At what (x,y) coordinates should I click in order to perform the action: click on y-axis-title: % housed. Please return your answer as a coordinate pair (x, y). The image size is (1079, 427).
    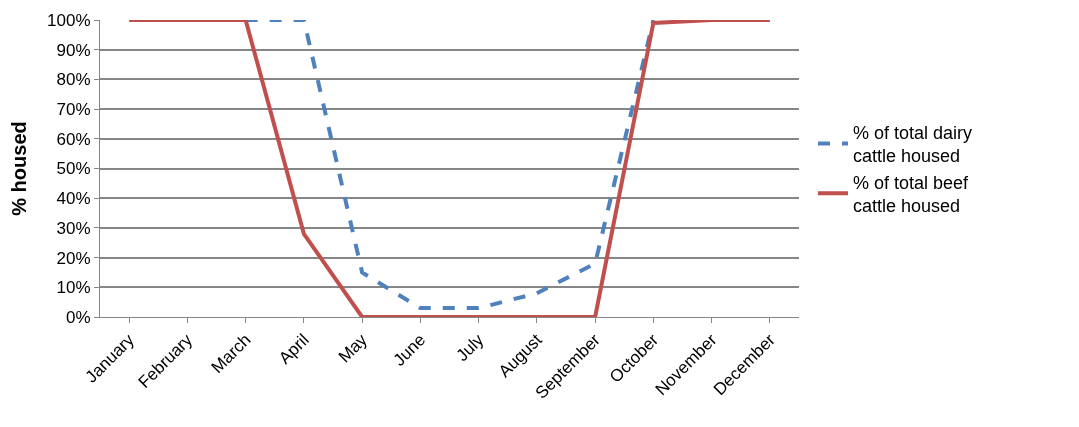
    Looking at the image, I should click on (18, 168).